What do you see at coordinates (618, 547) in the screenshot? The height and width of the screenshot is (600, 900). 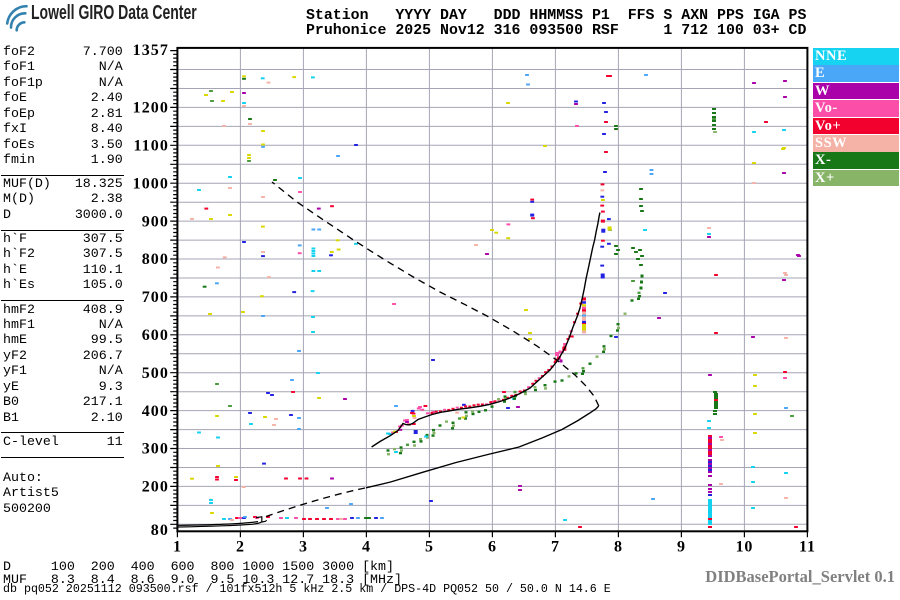 I see `svg-text: 8` at bounding box center [618, 547].